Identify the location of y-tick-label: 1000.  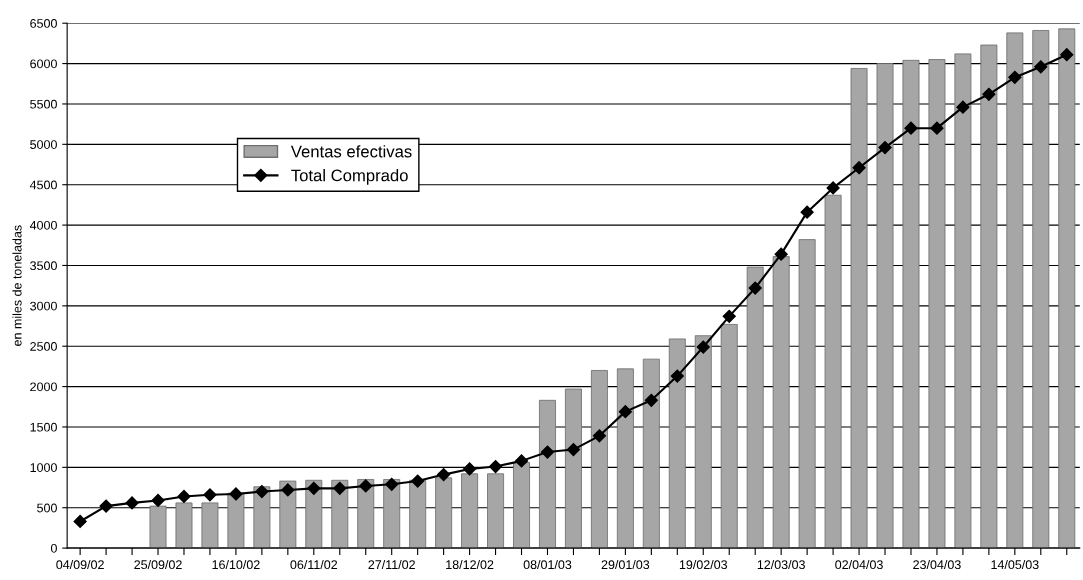
(43, 467).